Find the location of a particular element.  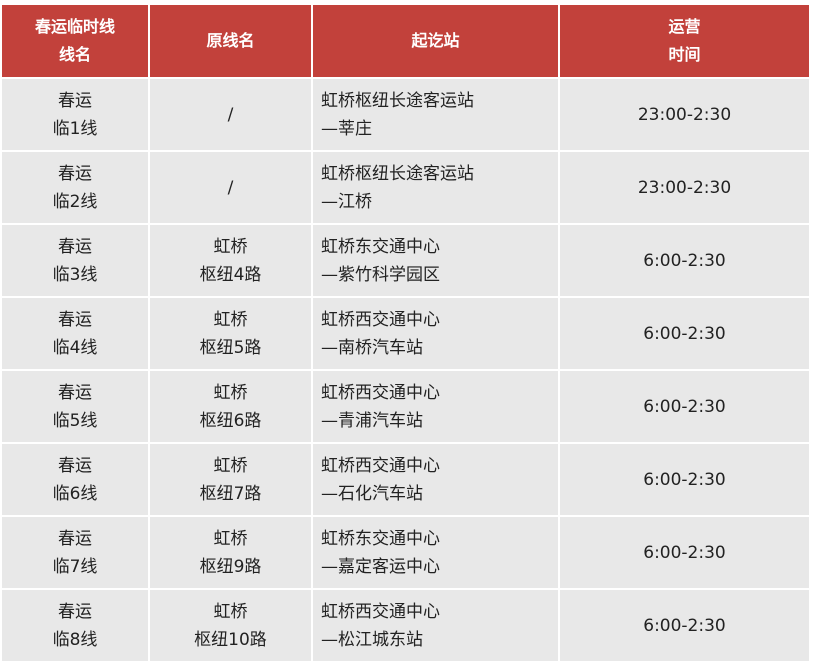

end-station: —石化汽车站 is located at coordinates (372, 493).